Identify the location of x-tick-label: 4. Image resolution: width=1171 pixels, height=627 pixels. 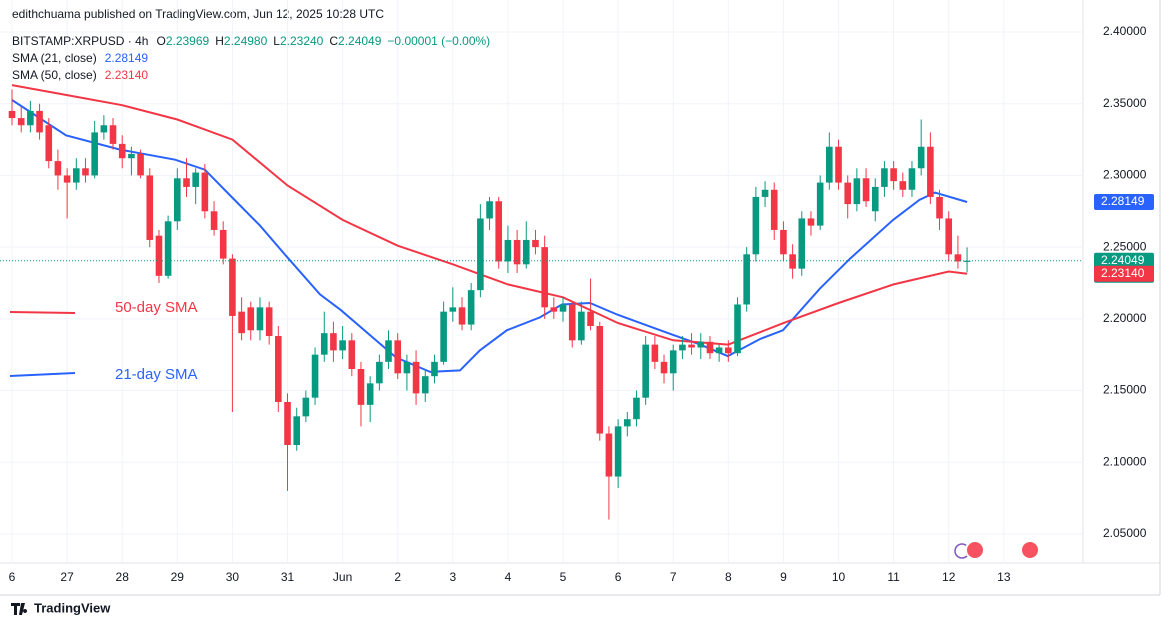
(508, 577).